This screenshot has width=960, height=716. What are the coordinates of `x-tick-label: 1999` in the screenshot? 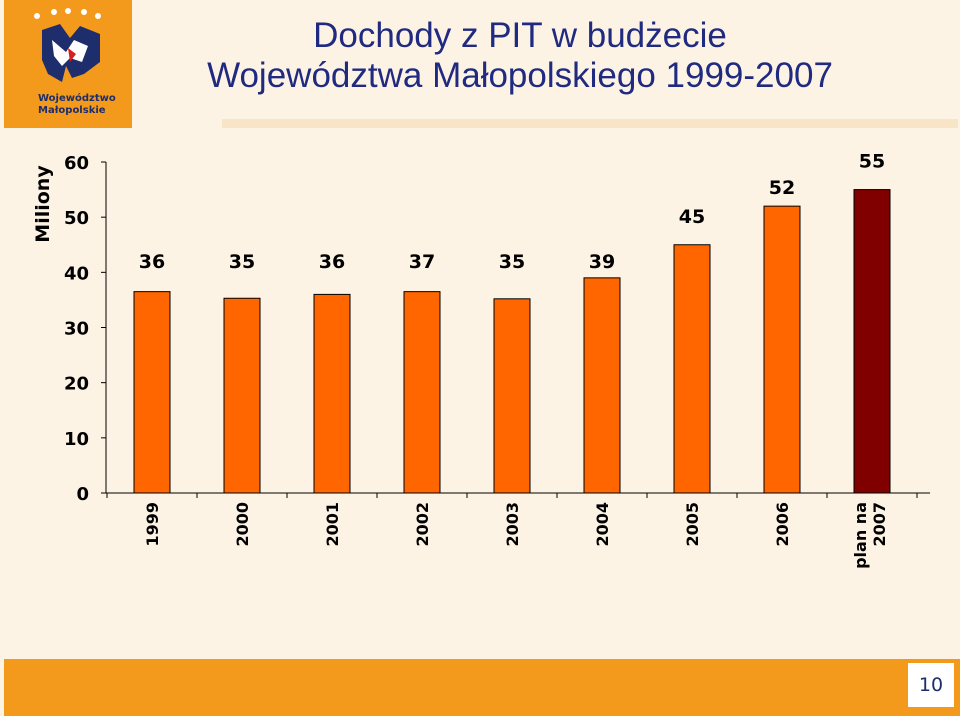 It's located at (152, 524).